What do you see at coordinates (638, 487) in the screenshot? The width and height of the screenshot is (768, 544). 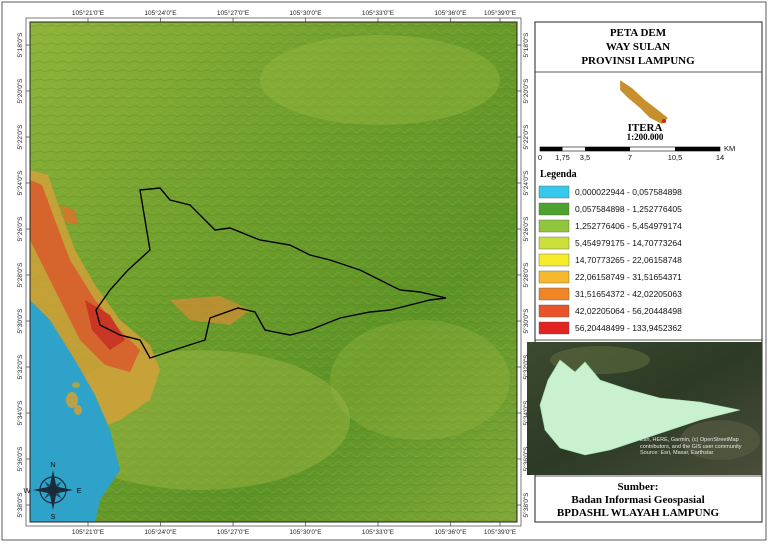 I see `source-heading: Sumber:` at bounding box center [638, 487].